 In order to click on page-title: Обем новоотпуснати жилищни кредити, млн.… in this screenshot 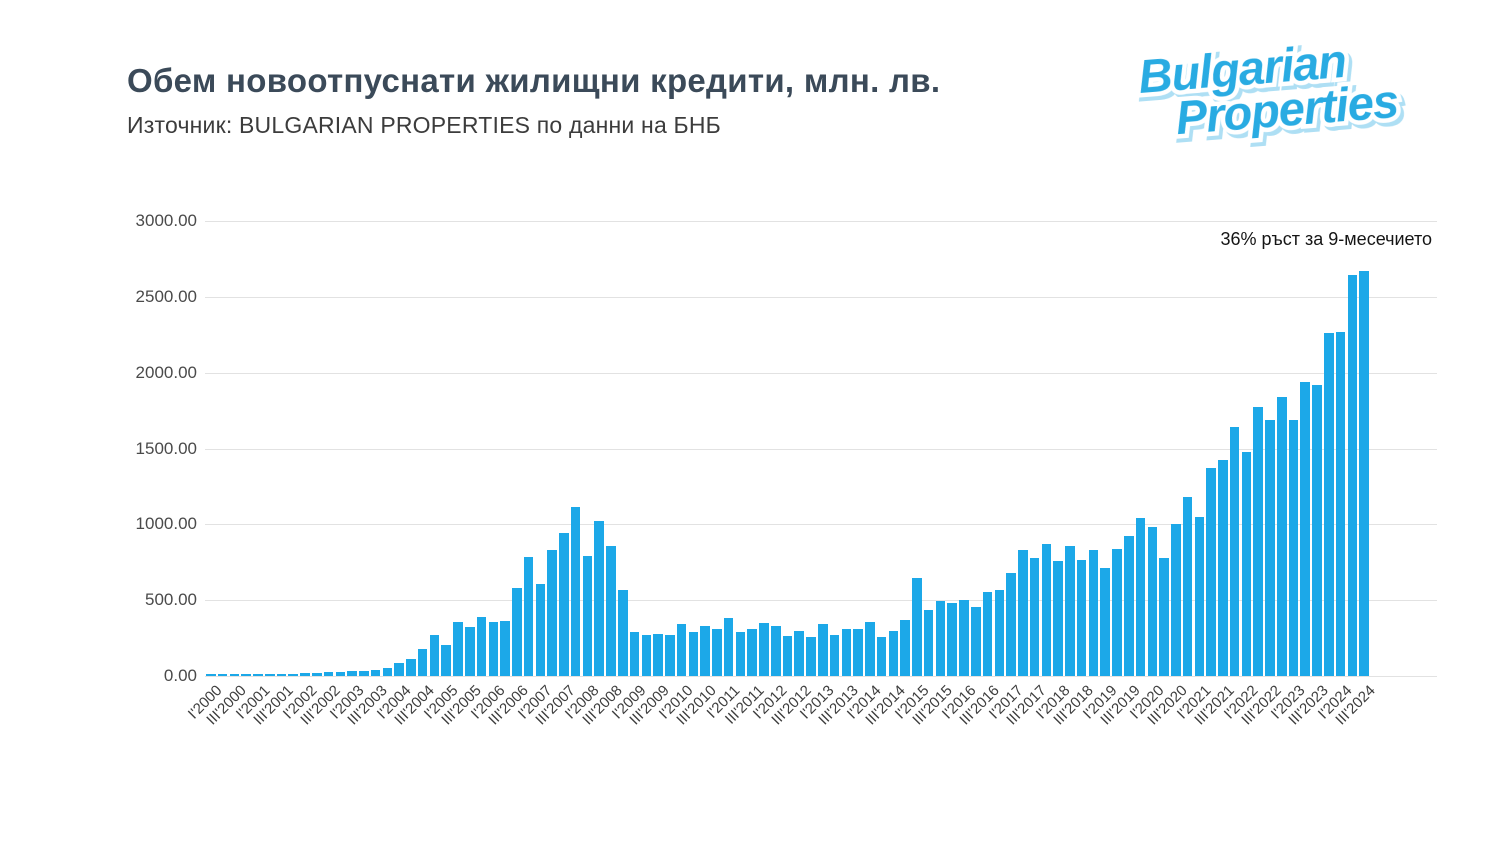, I will do `click(534, 80)`.